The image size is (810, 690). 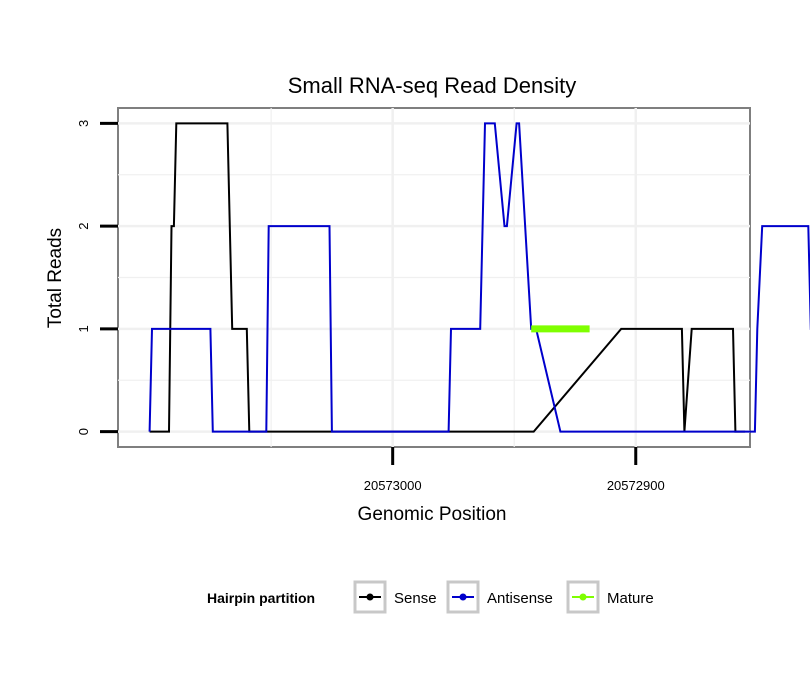 I want to click on legend-label: Antisense, so click(x=520, y=598).